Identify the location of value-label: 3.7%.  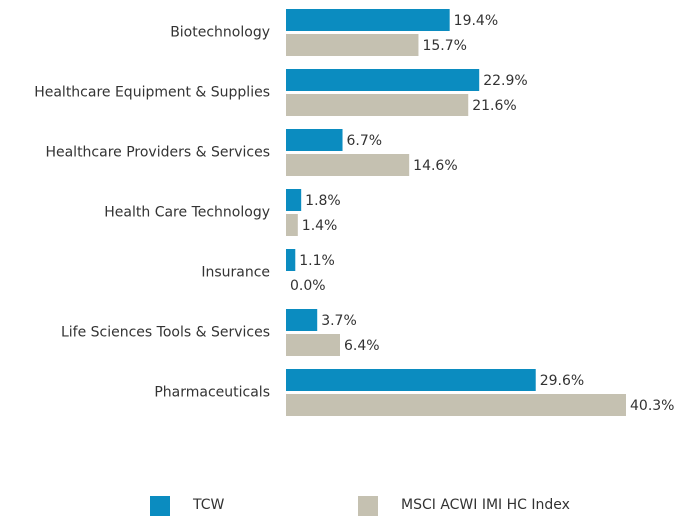
(339, 321).